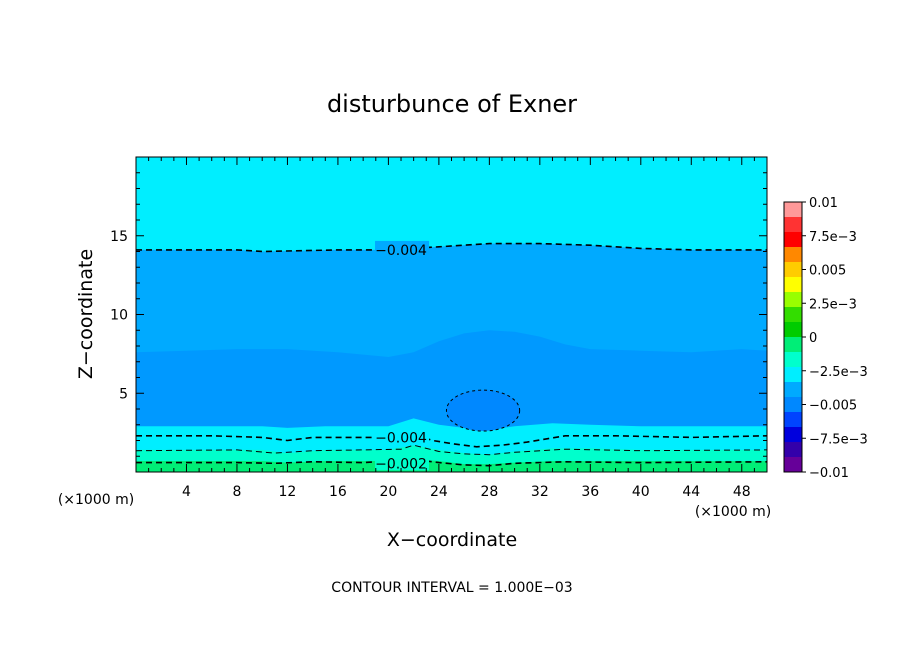 This screenshot has width=904, height=658. I want to click on colorbar-label: 0.01, so click(823, 203).